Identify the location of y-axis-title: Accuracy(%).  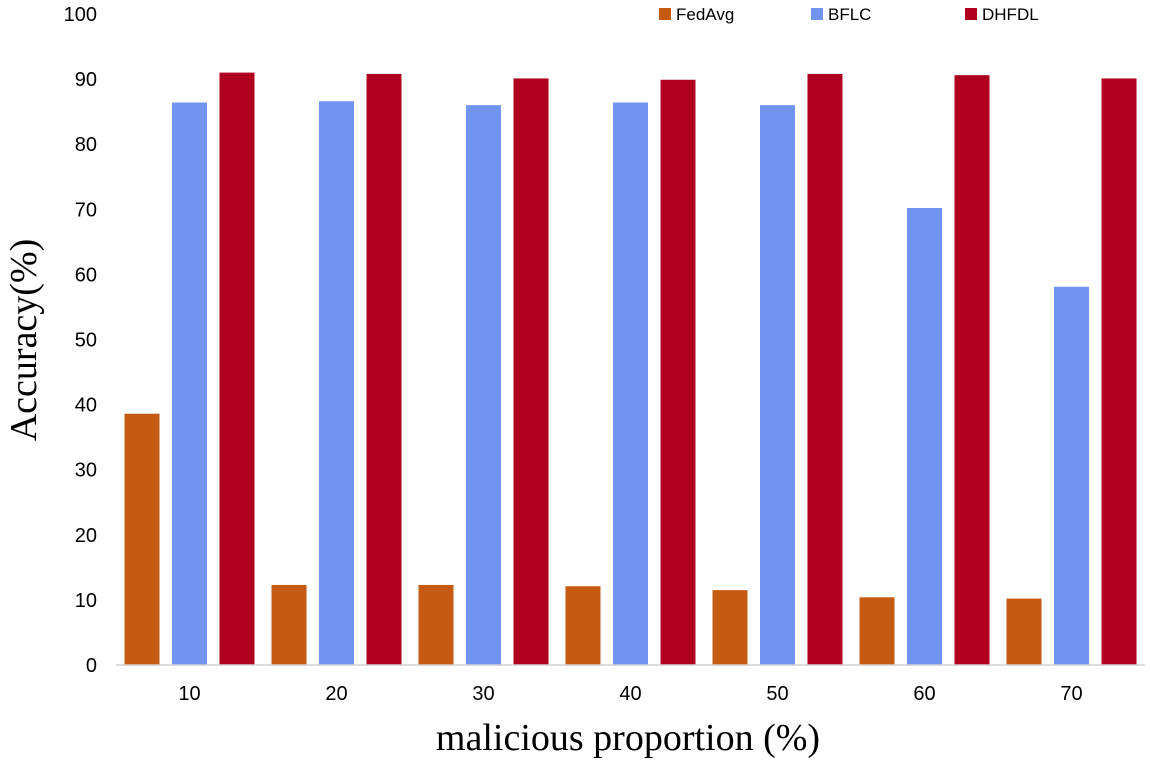
(24, 340).